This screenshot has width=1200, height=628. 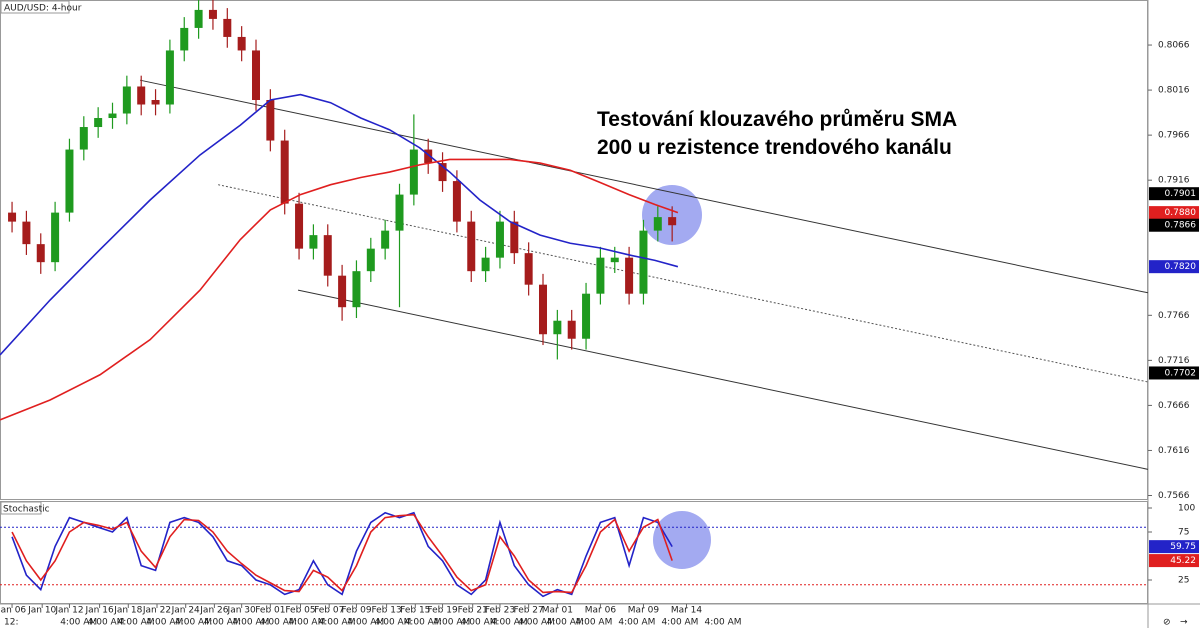 What do you see at coordinates (329, 611) in the screenshot?
I see `x-tick-label: Feb 07` at bounding box center [329, 611].